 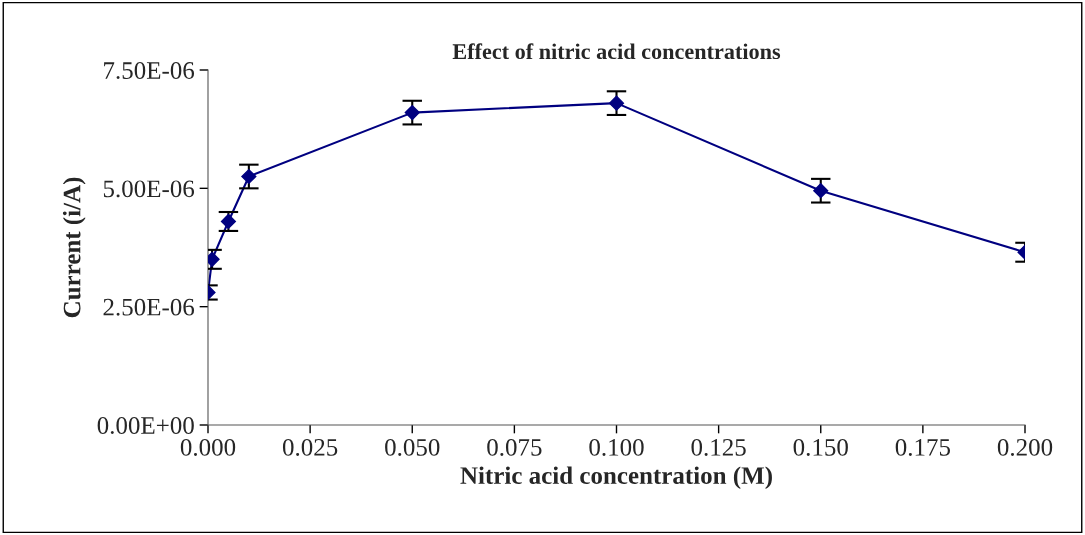 What do you see at coordinates (616, 51) in the screenshot?
I see `chart-title: Effect of nitric acid concentrations` at bounding box center [616, 51].